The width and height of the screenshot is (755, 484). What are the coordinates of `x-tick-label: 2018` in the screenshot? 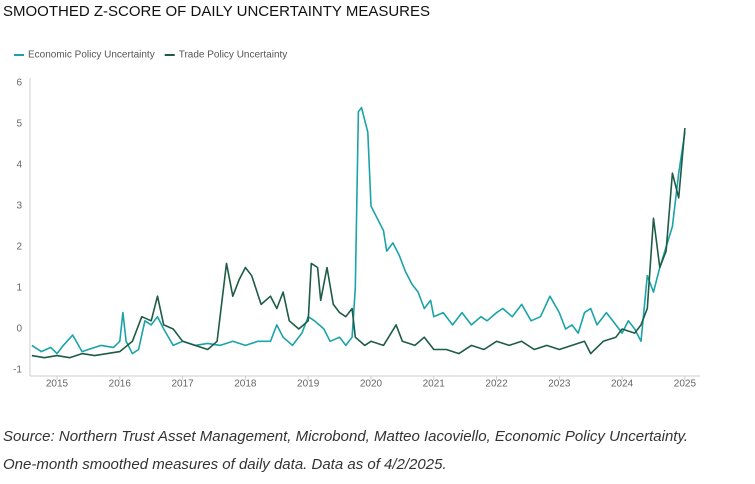 It's located at (245, 384).